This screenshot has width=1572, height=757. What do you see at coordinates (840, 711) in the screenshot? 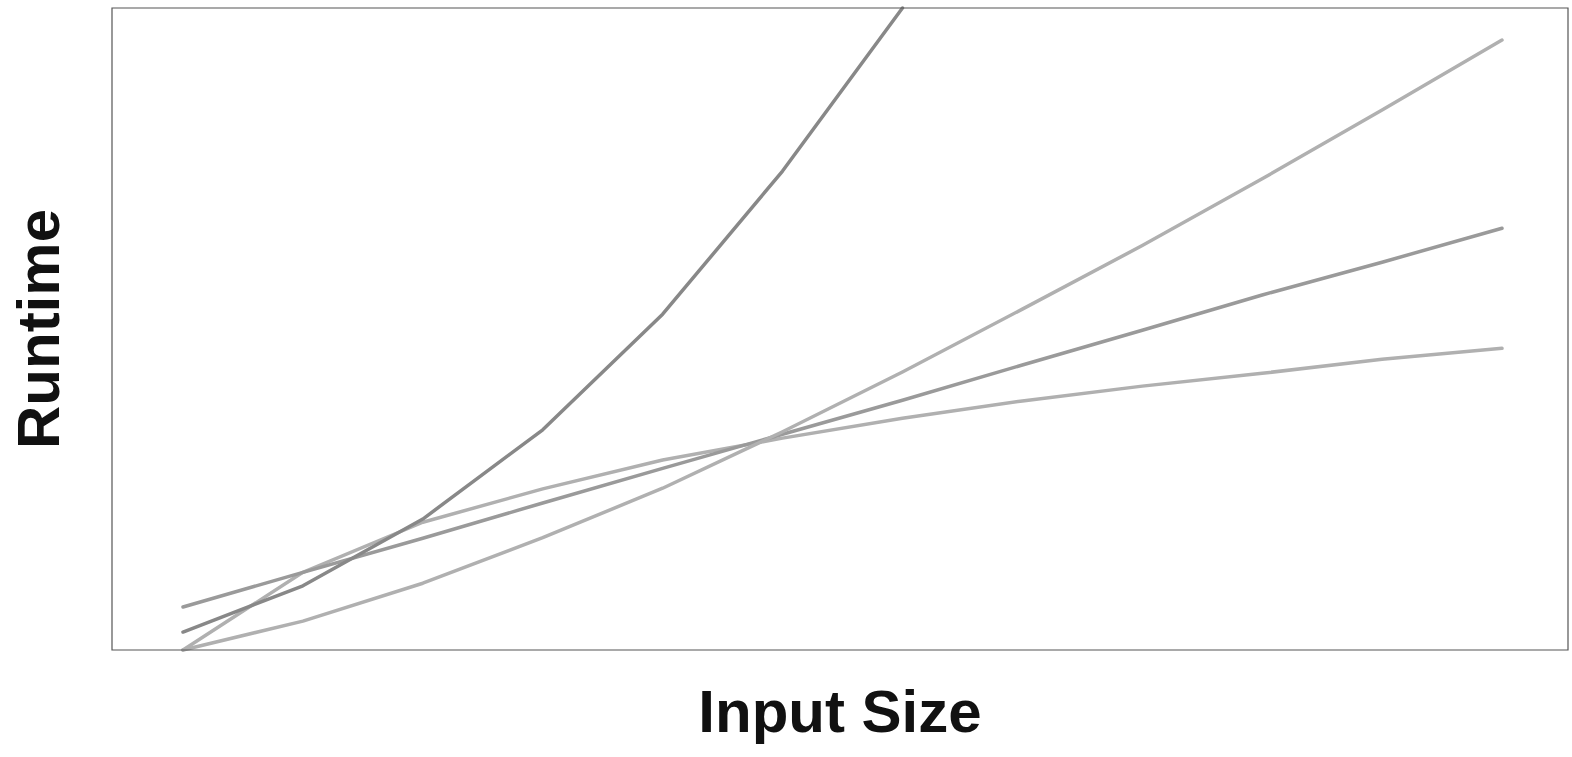
I see `x-axis-title: Input Size` at bounding box center [840, 711].